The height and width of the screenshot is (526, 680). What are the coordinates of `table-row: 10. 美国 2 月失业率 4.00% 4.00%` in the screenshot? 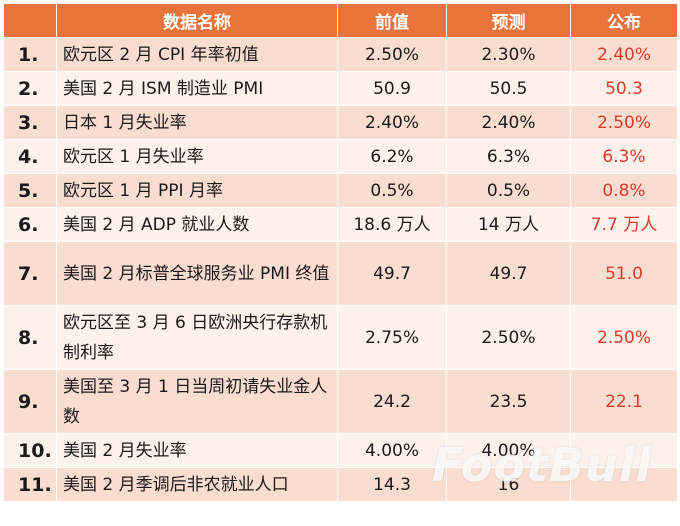 It's located at (340, 450).